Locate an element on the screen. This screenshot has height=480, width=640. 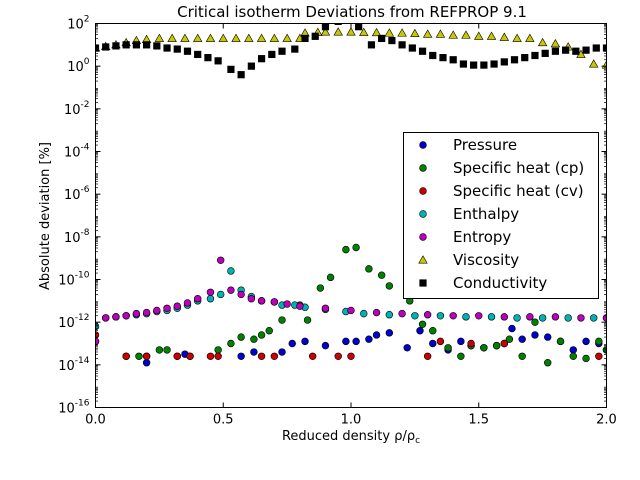
y-tick-label: 10⁻² is located at coordinates (77, 109).